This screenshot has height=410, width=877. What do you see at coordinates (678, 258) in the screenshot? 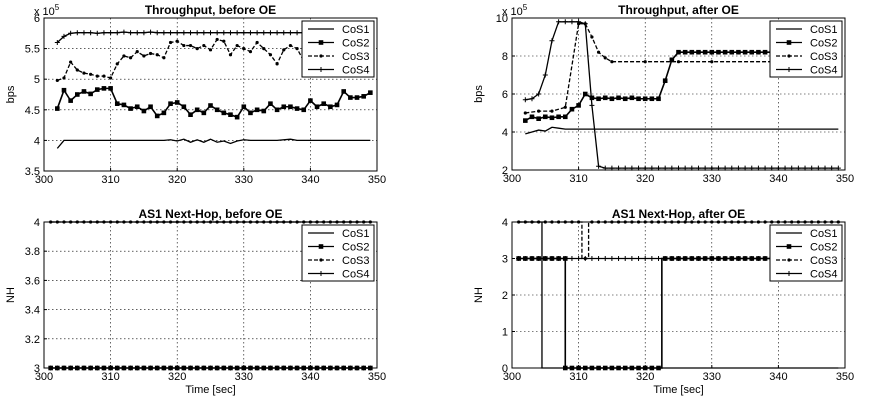
I see `series-CoS4` at bounding box center [678, 258].